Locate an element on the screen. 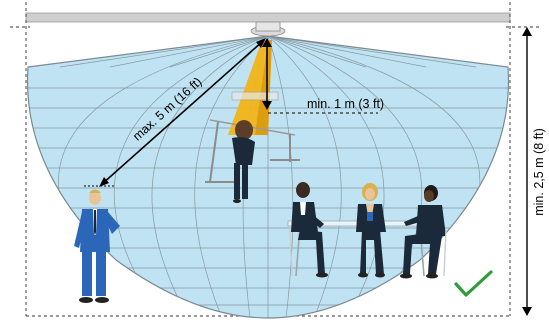  checkmark-icon is located at coordinates (473, 283).